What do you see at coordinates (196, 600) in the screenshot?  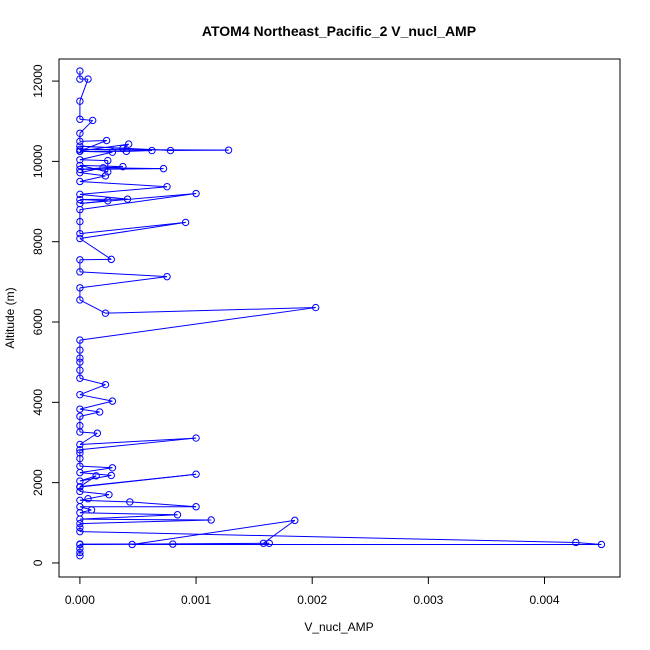 I see `x-tick-label: 0.001` at bounding box center [196, 600].